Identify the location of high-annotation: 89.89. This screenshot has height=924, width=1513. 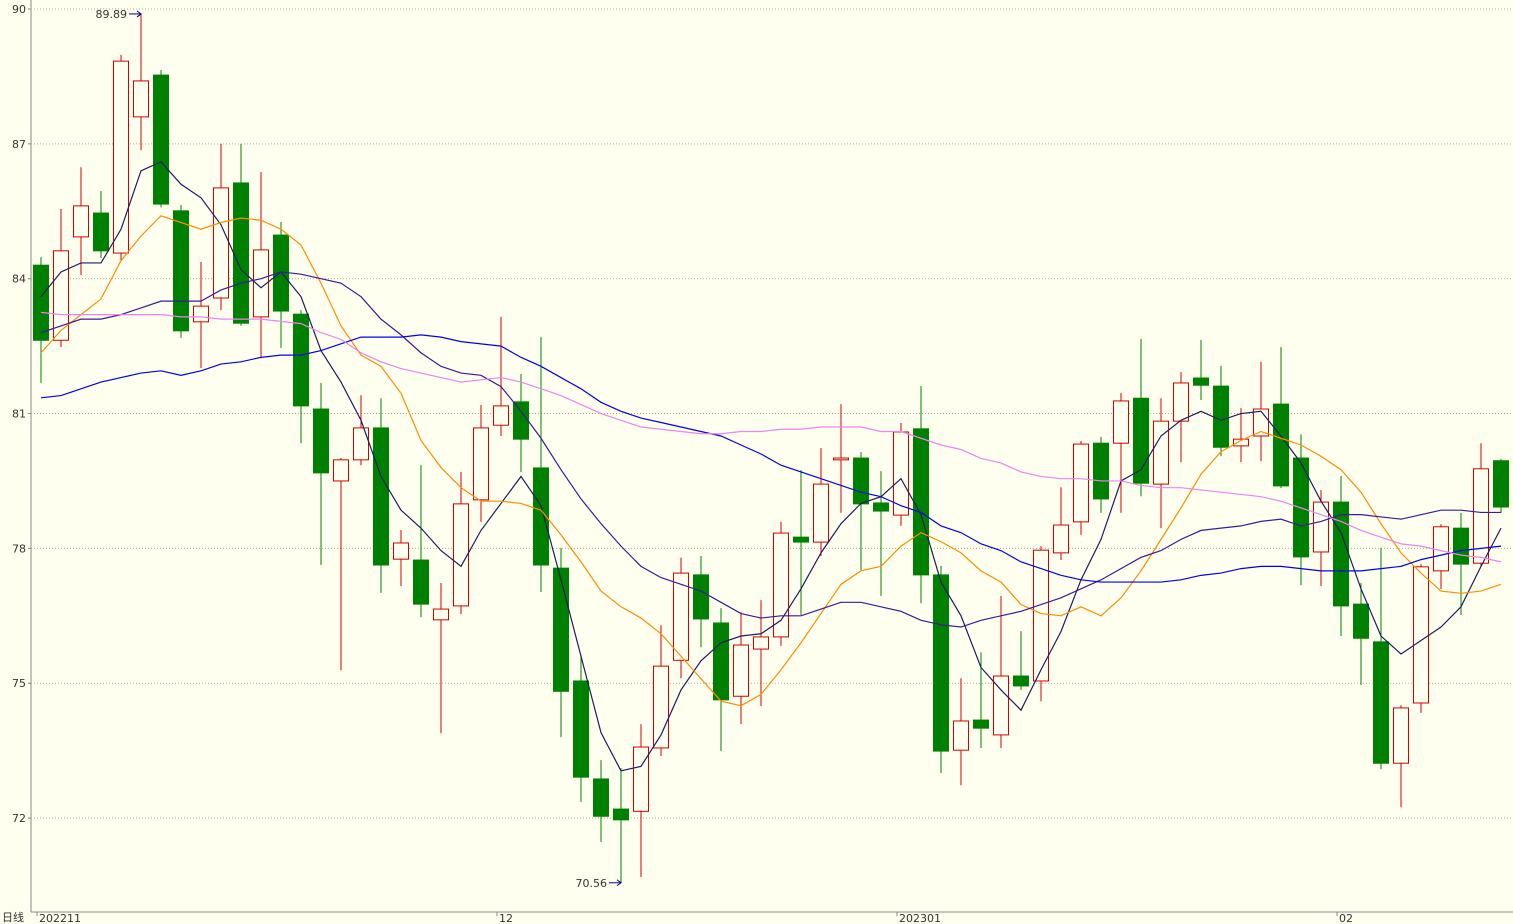
(112, 14).